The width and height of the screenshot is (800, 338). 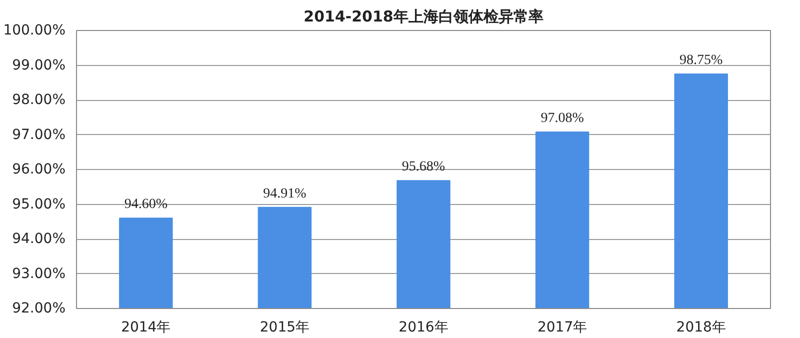 I want to click on y-tick-label: 94.00%, so click(x=39, y=239).